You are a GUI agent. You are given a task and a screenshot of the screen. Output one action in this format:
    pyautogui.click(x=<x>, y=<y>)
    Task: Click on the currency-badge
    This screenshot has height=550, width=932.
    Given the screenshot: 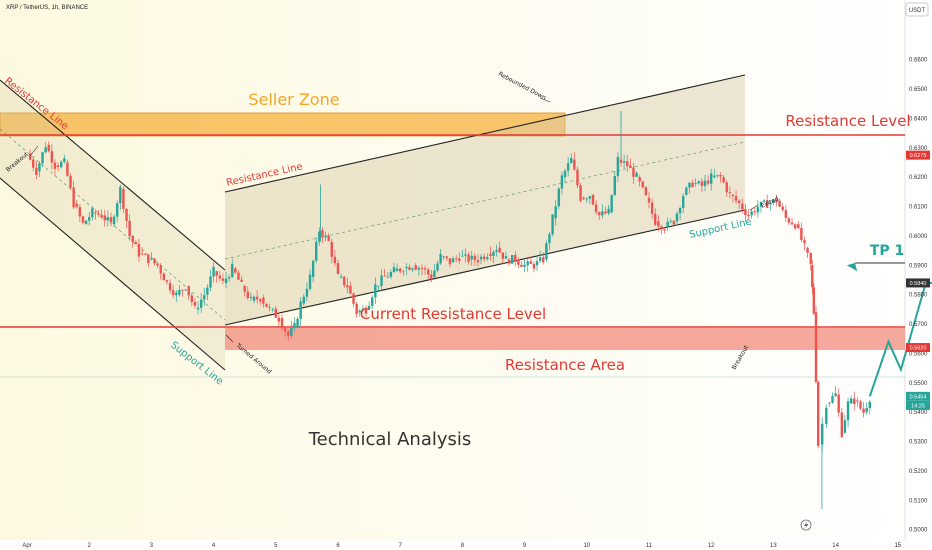 What is the action you would take?
    pyautogui.click(x=917, y=9)
    